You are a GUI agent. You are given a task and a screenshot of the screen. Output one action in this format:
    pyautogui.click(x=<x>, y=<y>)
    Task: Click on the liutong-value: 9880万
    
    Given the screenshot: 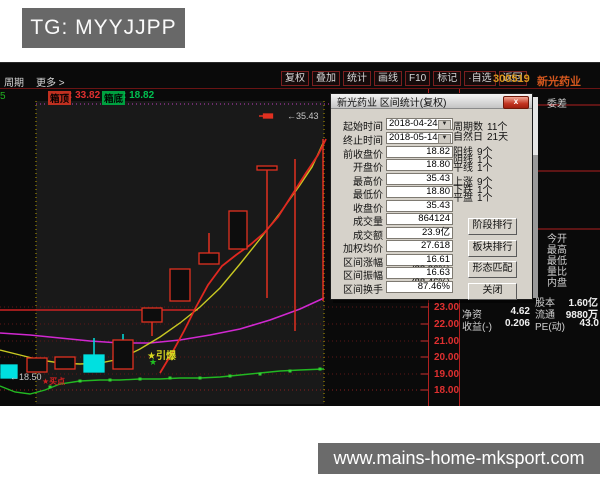 What is the action you would take?
    pyautogui.click(x=581, y=315)
    